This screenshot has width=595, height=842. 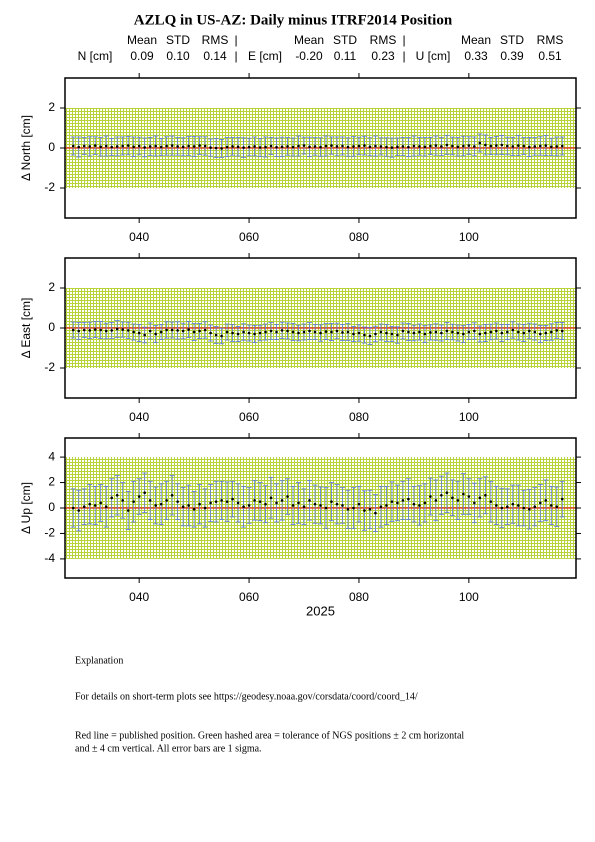 I want to click on stats-value: 0.11, so click(x=345, y=56).